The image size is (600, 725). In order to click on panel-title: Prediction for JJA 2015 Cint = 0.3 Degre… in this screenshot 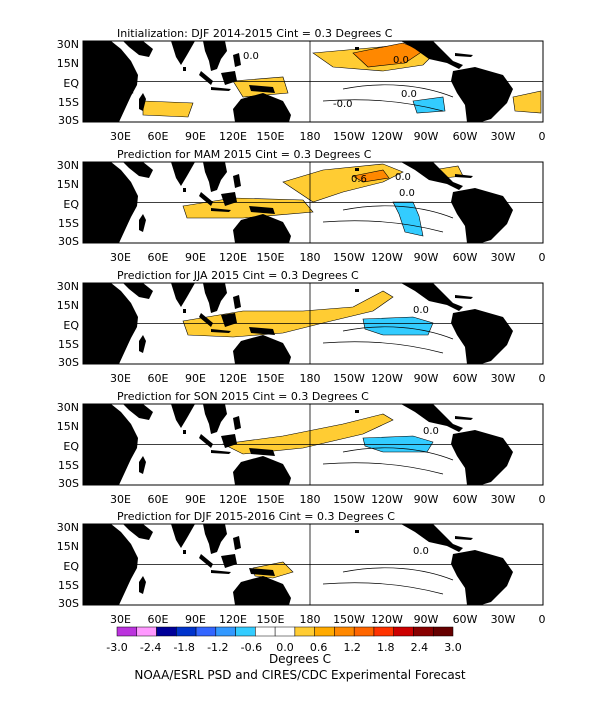, I will do `click(238, 275)`.